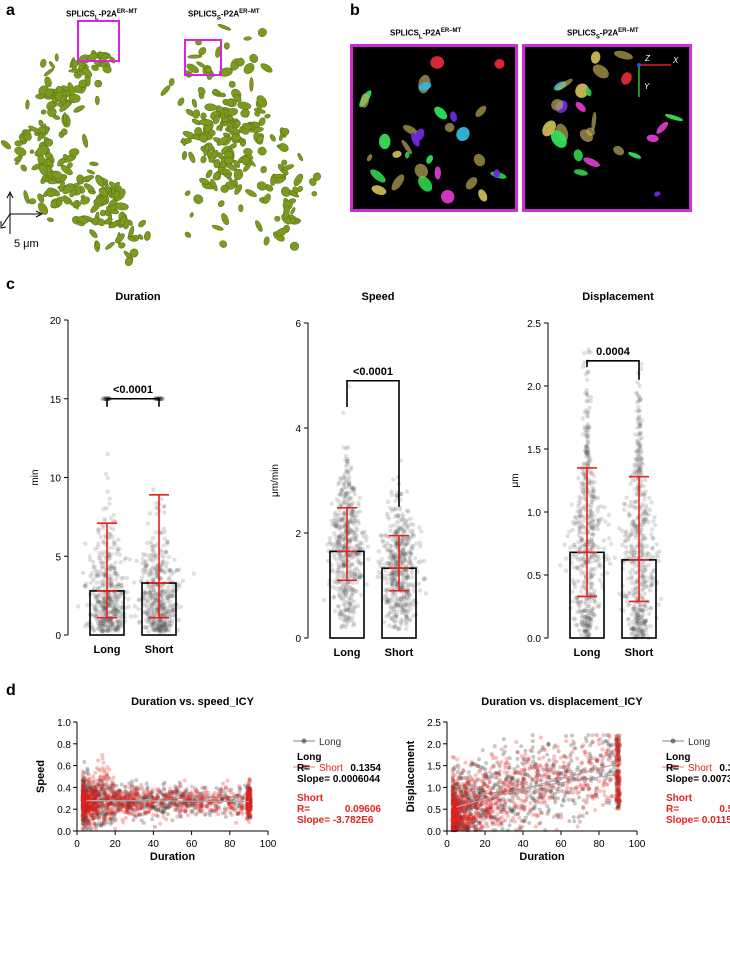  Describe the element at coordinates (603, 34) in the screenshot. I see `panel-b-label-right: SPLICSS-P2AER–MT` at that location.